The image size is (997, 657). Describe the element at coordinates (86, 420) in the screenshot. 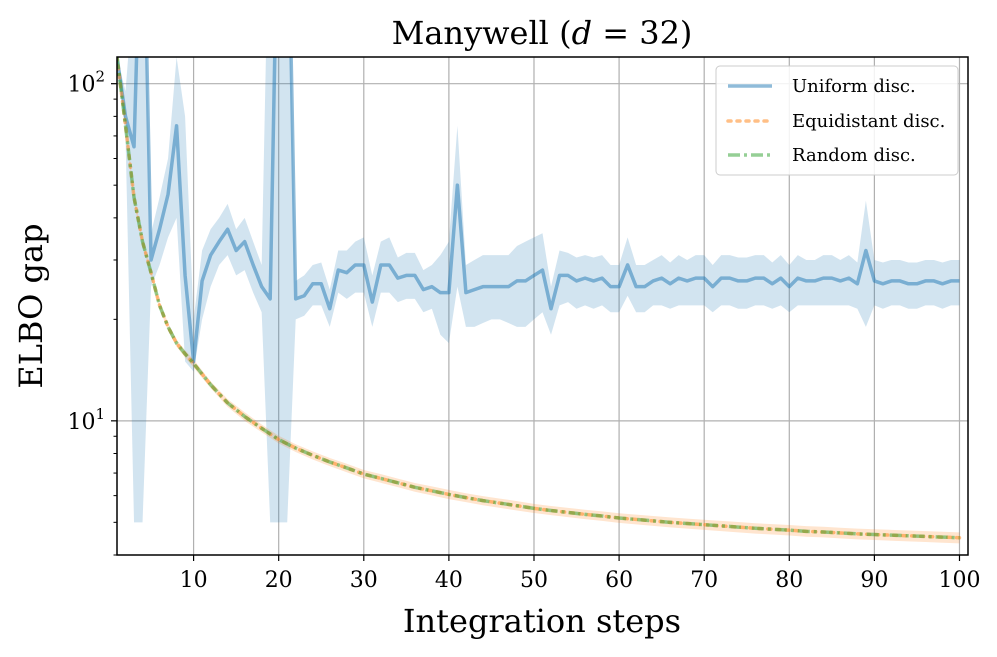

I see `y-tick-label: 10¹` at that location.